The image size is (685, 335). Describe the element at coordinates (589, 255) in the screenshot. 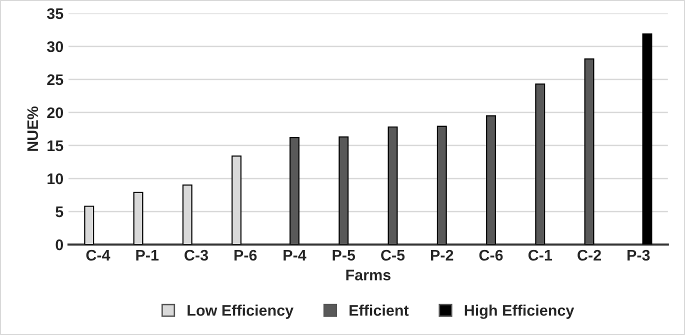

I see `x-tick-label: C-2` at that location.